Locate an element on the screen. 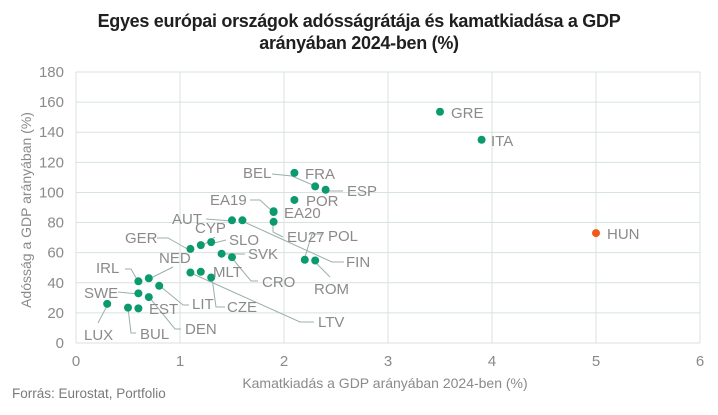 This screenshot has height=415, width=718. leader-line-ned is located at coordinates (161, 273).